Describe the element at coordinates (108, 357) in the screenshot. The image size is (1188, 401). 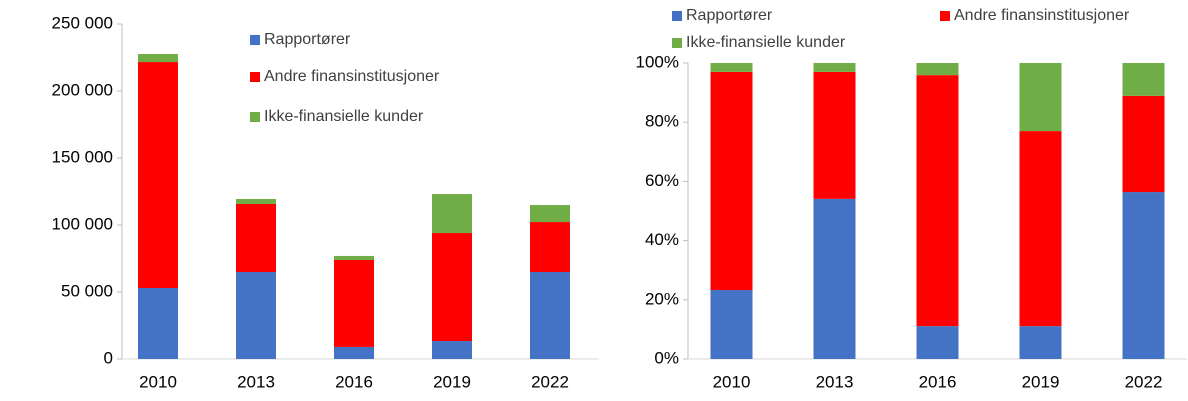
I see `y-tick-label: 0` at that location.